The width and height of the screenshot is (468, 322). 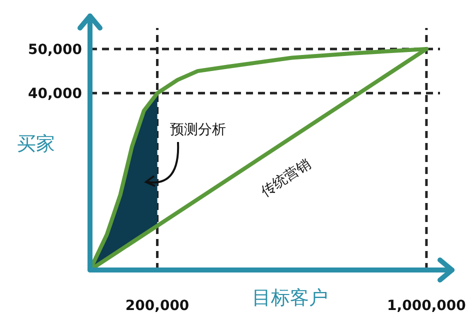 What do you see at coordinates (157, 306) in the screenshot?
I see `x-tick-label: 200,000` at bounding box center [157, 306].